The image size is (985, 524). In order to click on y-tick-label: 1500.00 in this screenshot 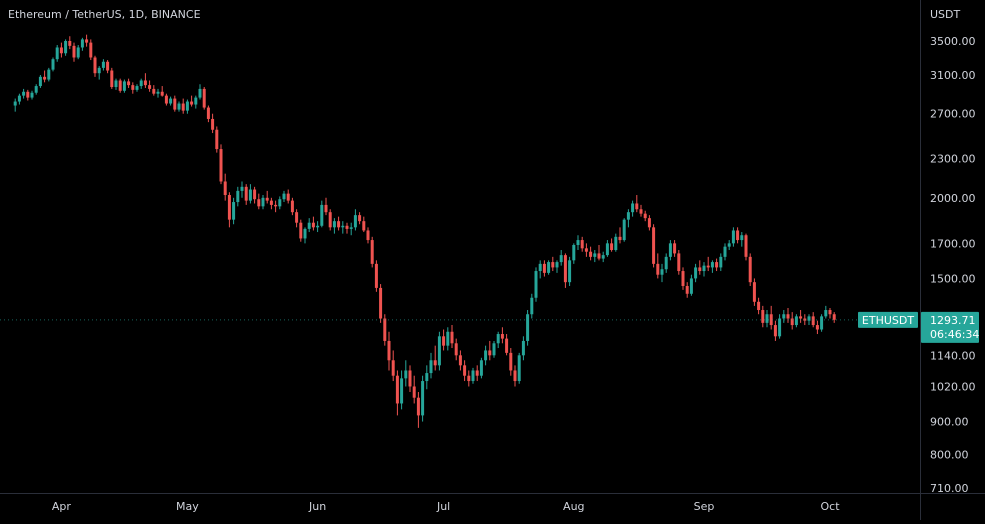, I will do `click(953, 278)`.